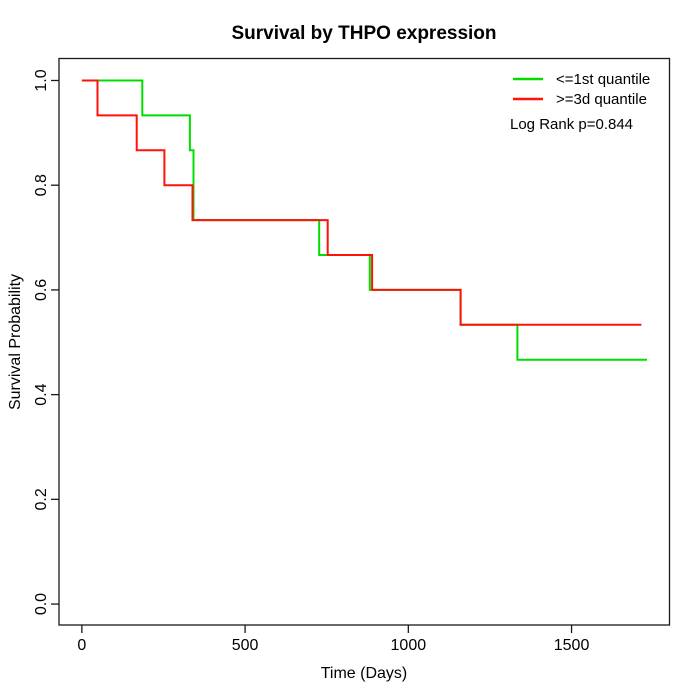 The width and height of the screenshot is (700, 700). Describe the element at coordinates (364, 673) in the screenshot. I see `x-axis-label: Time (Days)` at that location.